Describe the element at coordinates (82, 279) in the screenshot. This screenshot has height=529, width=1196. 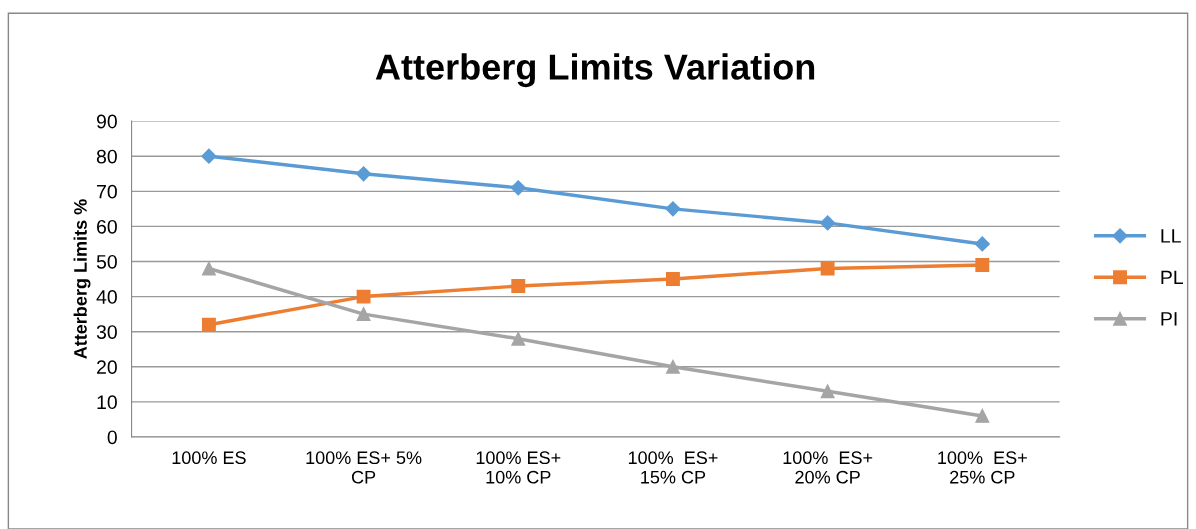
I see `y-axis-title: Atterberg Limits %` at that location.